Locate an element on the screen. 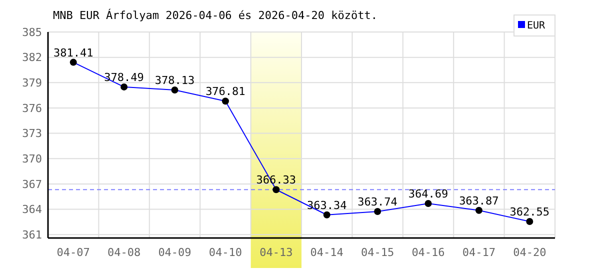 Image resolution: width=600 pixels, height=270 pixels. data-label: 381.41 is located at coordinates (73, 53).